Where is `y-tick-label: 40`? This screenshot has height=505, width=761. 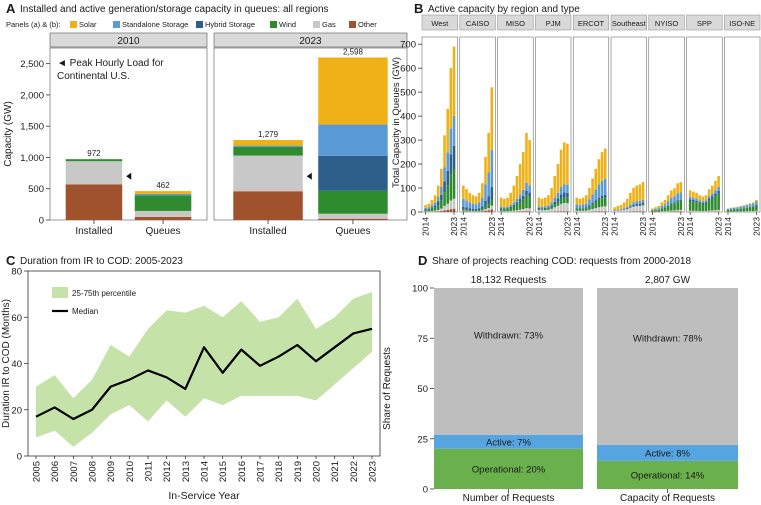
y-tick-label: 40 is located at coordinates (16, 364).